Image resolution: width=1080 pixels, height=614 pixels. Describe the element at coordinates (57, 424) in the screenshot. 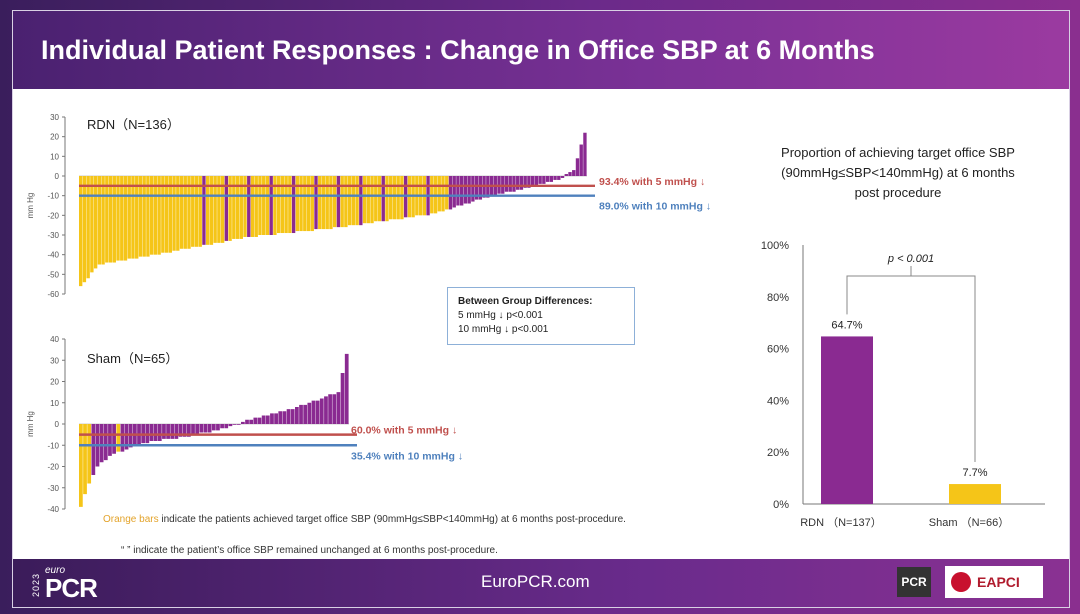

I see `sham-y-tick-label: 0` at that location.